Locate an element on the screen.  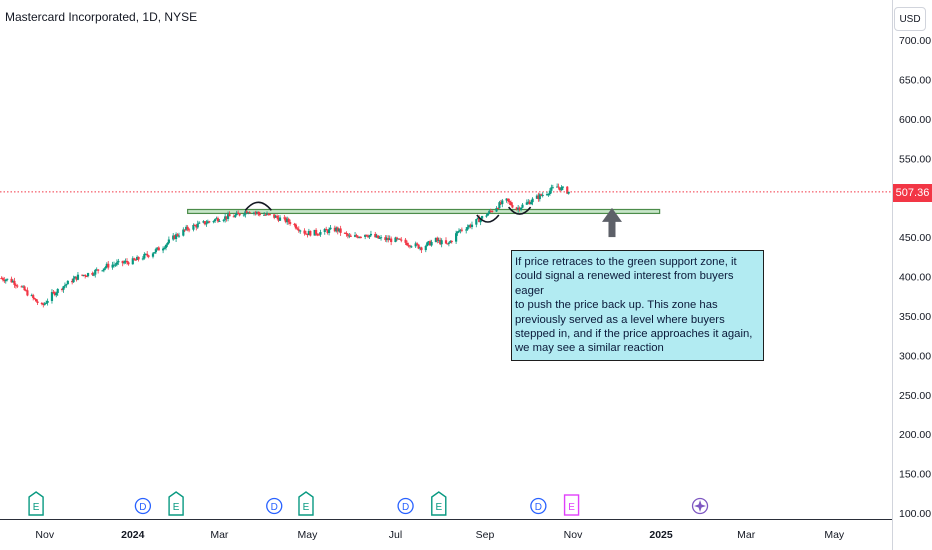
x-tick-label: May is located at coordinates (834, 535).